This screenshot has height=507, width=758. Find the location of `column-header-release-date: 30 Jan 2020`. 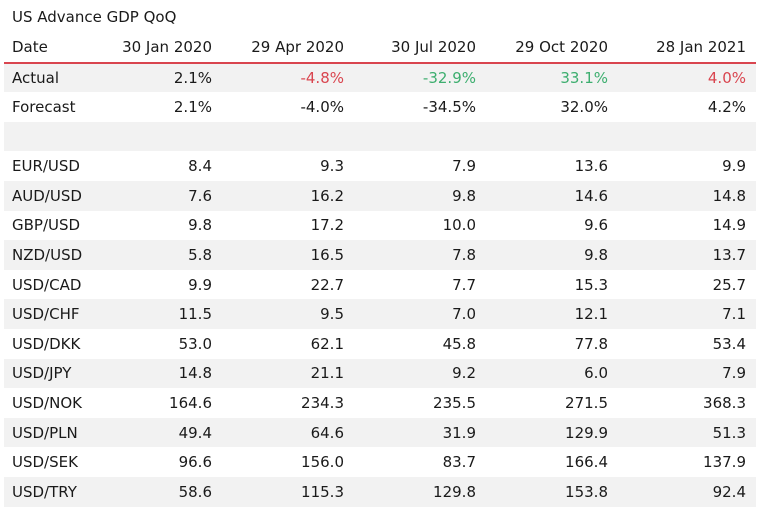

column-header-release-date: 30 Jan 2020 is located at coordinates (162, 48).